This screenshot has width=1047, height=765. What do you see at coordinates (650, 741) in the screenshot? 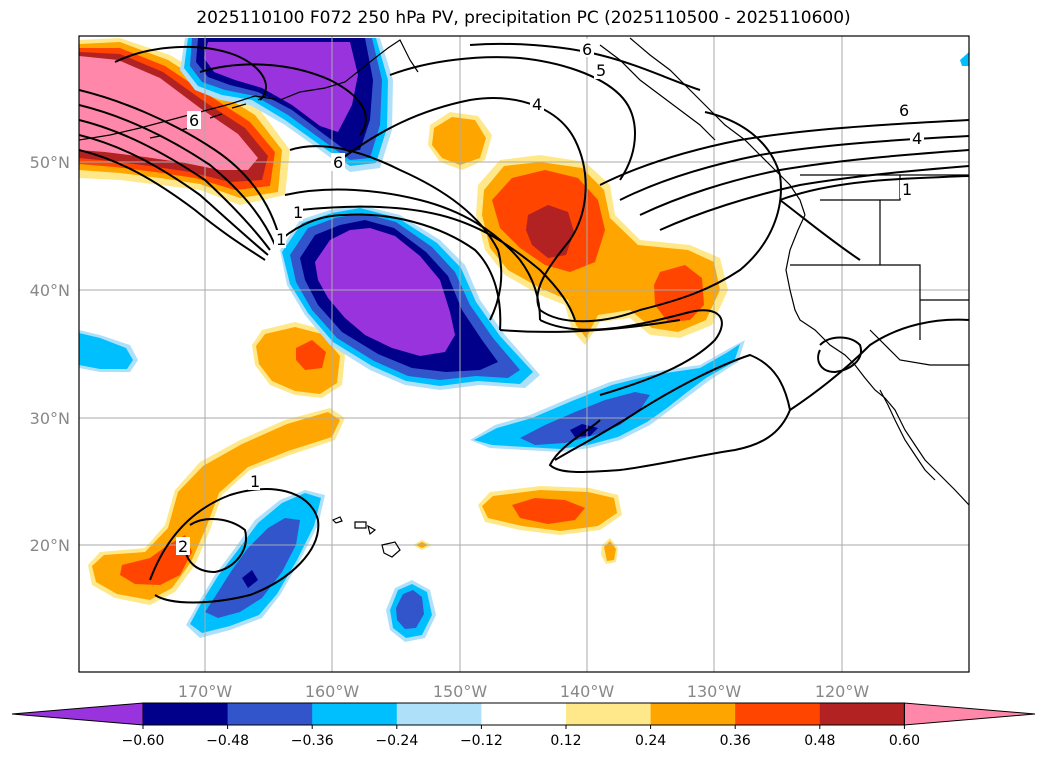
I see `colorbar-tick-label: 0.24` at bounding box center [650, 741].